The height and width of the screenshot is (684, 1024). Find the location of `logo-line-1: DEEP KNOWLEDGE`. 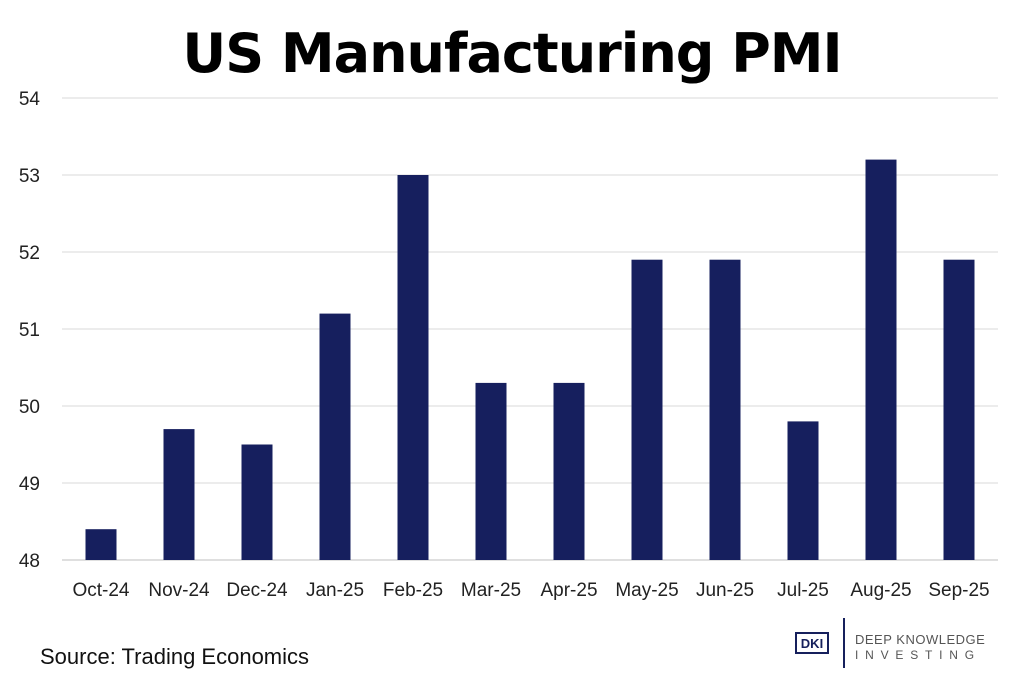

logo-line-1: DEEP KNOWLEDGE is located at coordinates (920, 639).